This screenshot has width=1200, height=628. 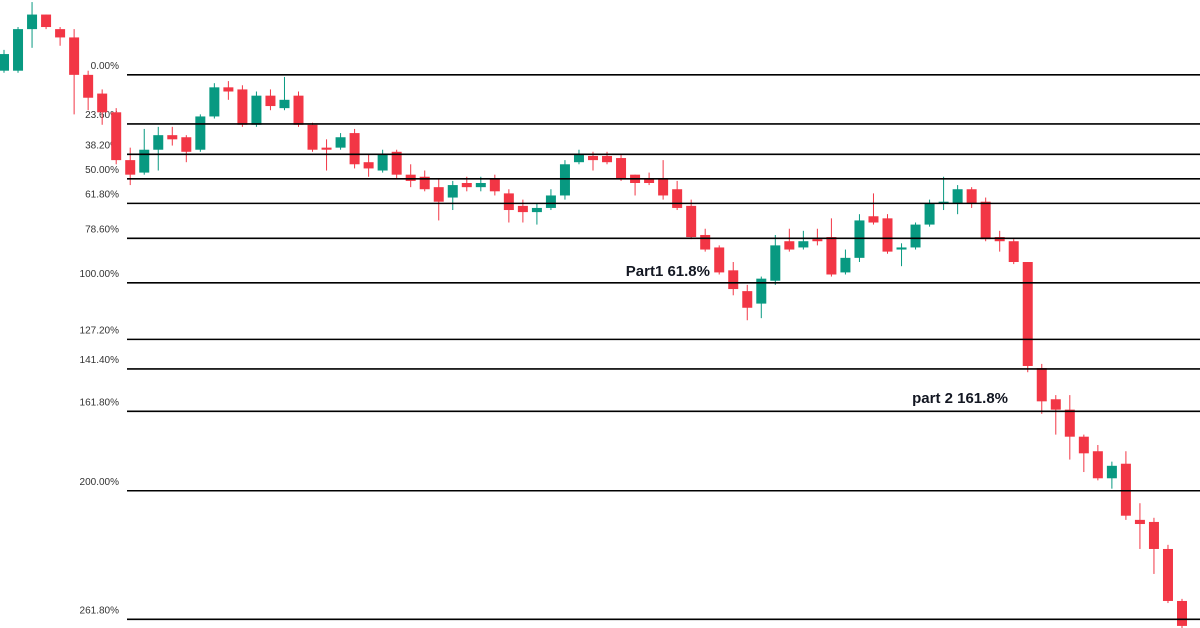 I want to click on annotations: Part1 61.8% part 2 161.8%, so click(x=817, y=335).